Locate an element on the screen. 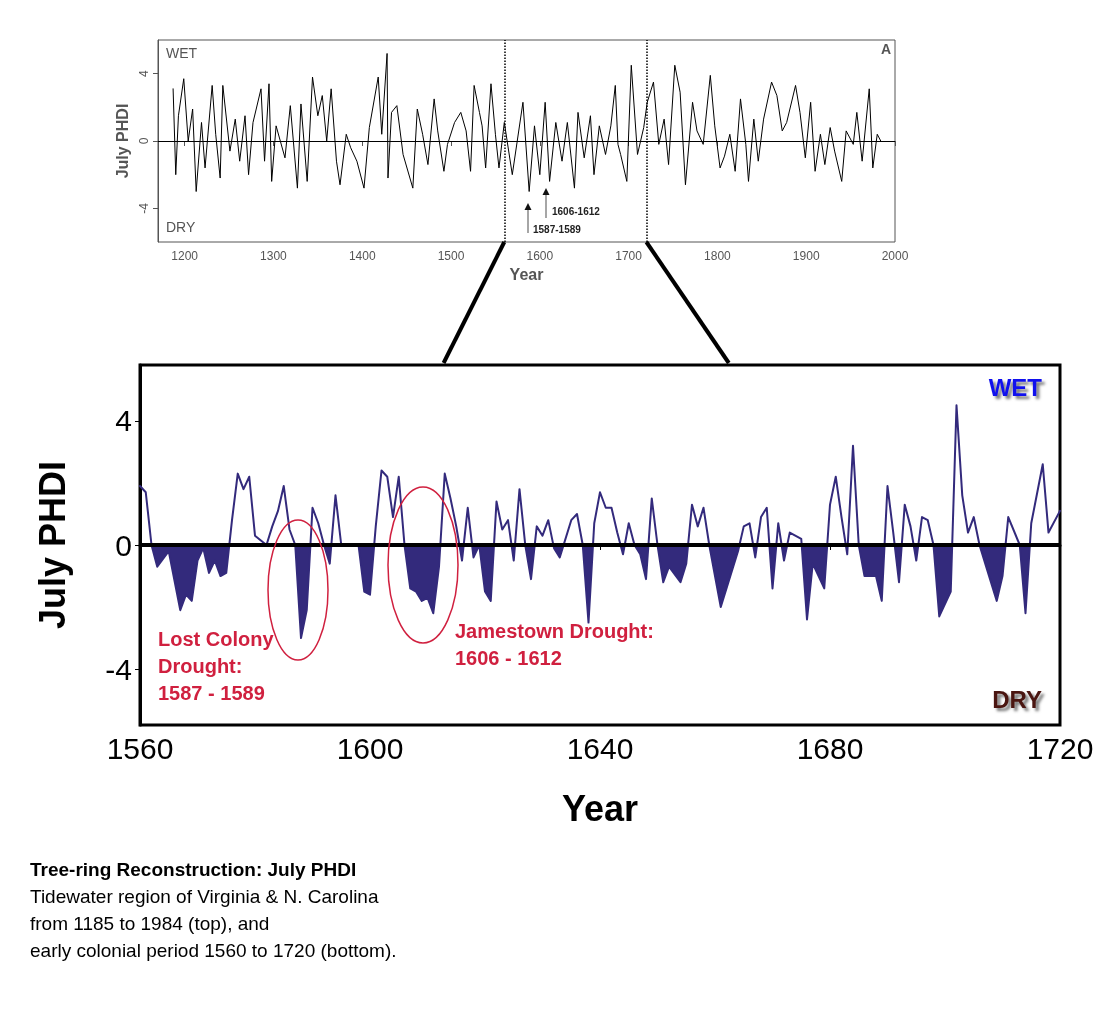 Image resolution: width=1118 pixels, height=1013 pixels. x-tick-label: 1200 is located at coordinates (185, 256).